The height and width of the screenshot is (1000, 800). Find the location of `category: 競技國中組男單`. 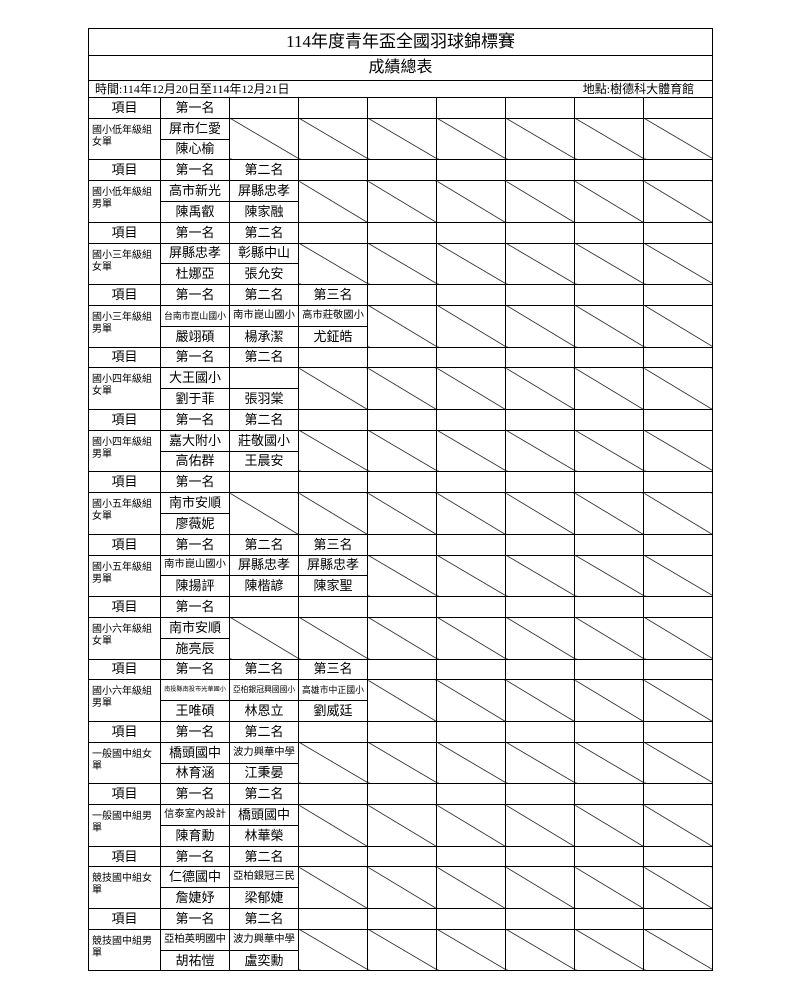

category: 競技國中組男單 is located at coordinates (124, 950).